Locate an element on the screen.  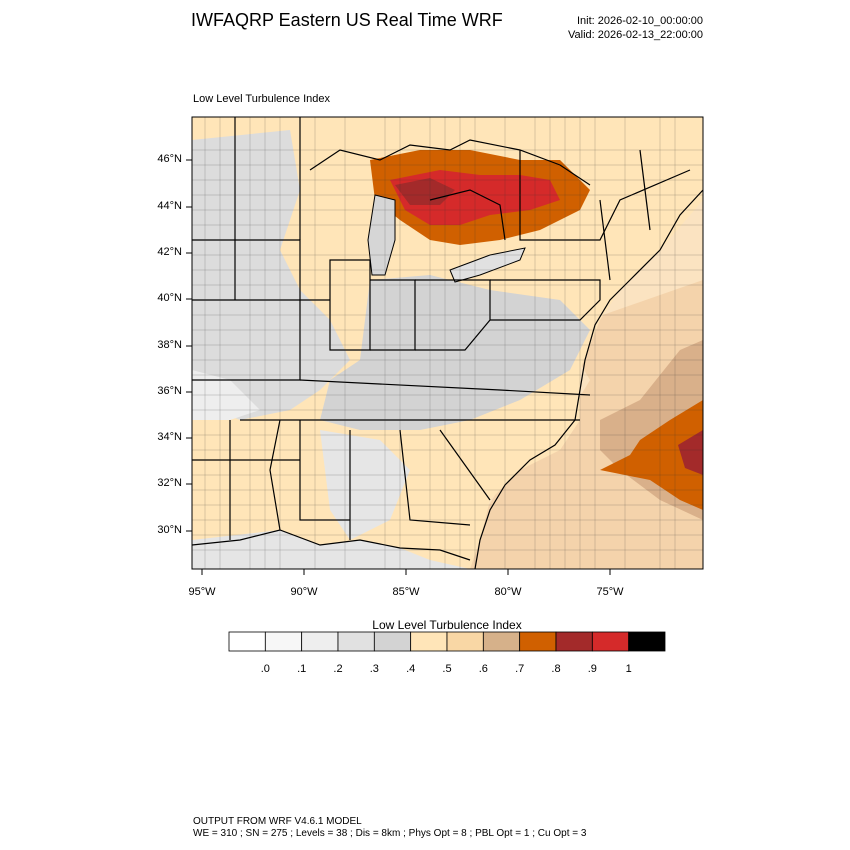
lon-label-75: 75°W is located at coordinates (610, 592).